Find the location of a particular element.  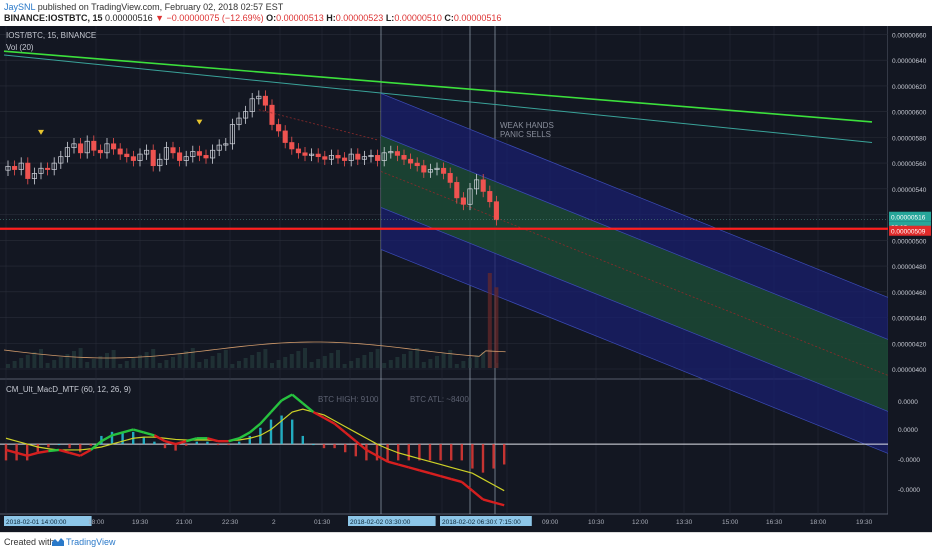

time-tick-label: 01:30 is located at coordinates (322, 522).